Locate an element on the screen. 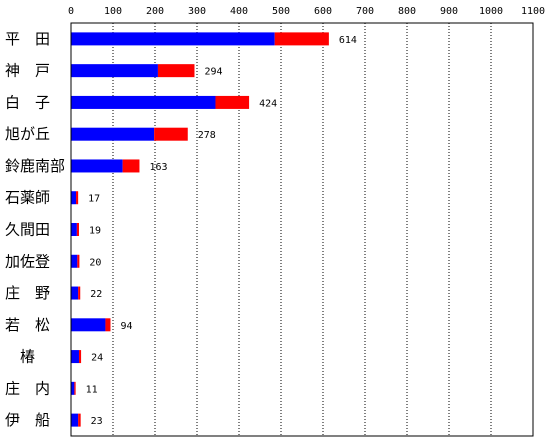  x-tick-labels: 0 100 200 300 400 500 600 700 800 900 1000 1100 is located at coordinates (306, 11).